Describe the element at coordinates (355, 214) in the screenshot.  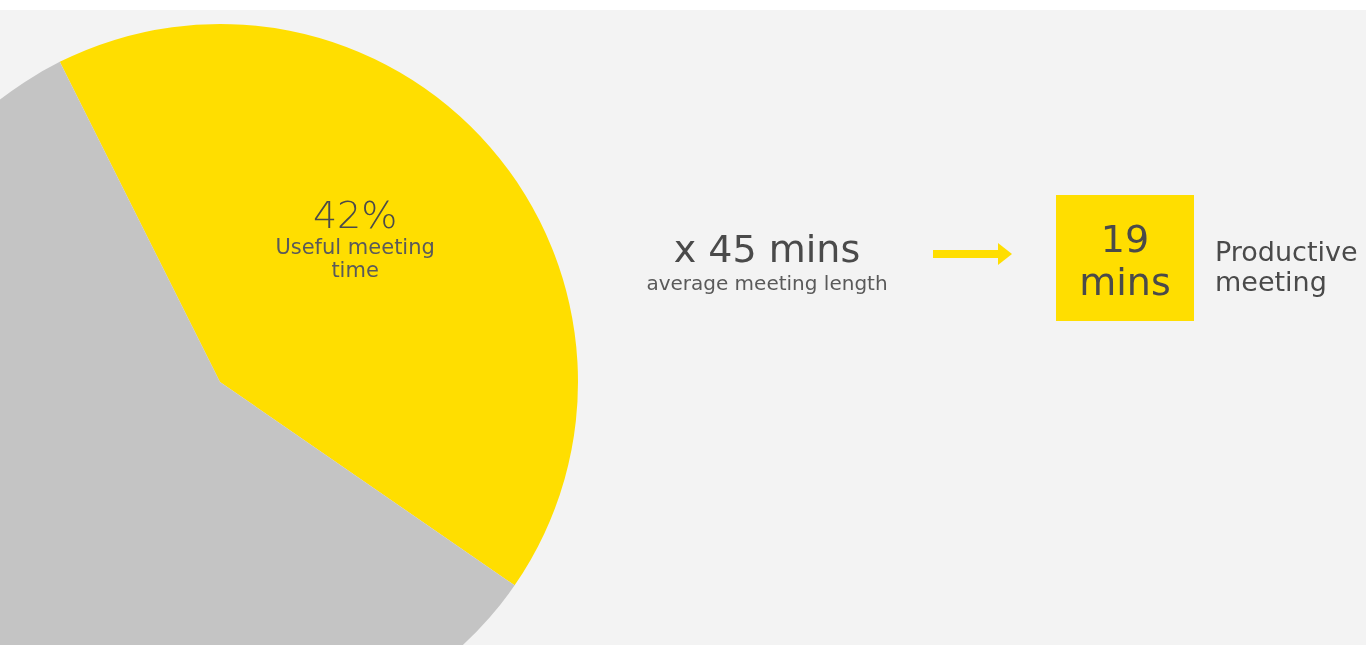
I see `data-label: 42%` at that location.